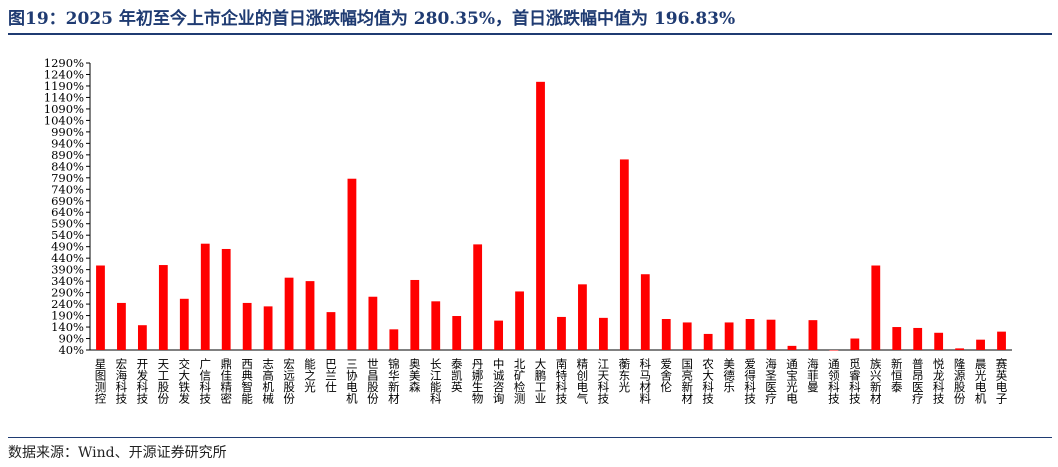  What do you see at coordinates (792, 381) in the screenshot?
I see `x-tick-label: 通宝光电` at bounding box center [792, 381].